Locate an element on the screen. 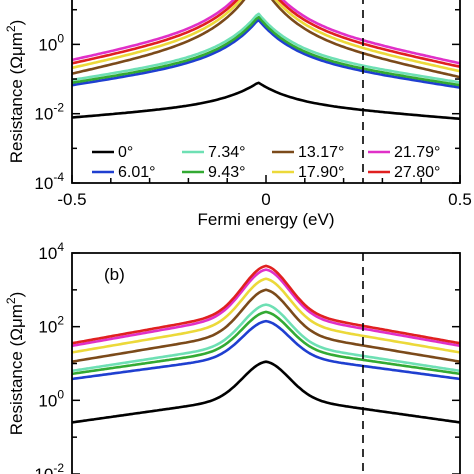 This screenshot has height=474, width=474. legend-label: 17.90° is located at coordinates (321, 172).